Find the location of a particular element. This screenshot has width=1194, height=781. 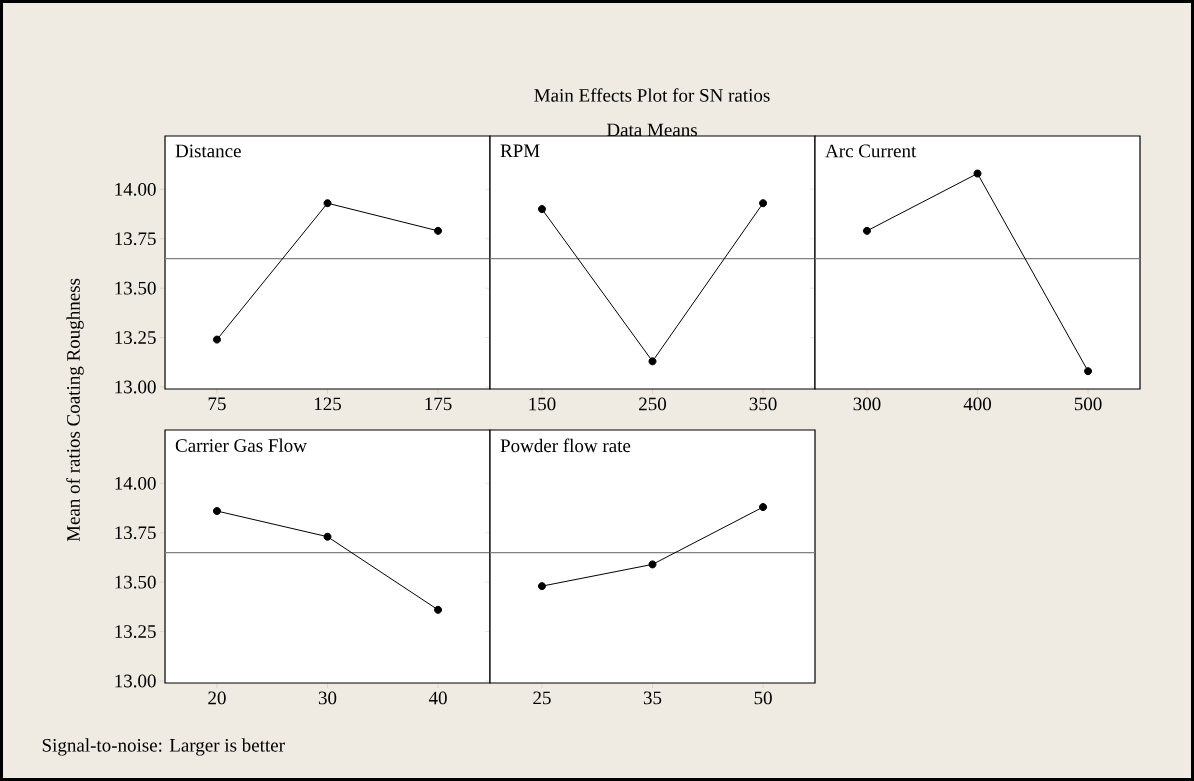

chart-title: Carrier Gas Flow is located at coordinates (241, 445).